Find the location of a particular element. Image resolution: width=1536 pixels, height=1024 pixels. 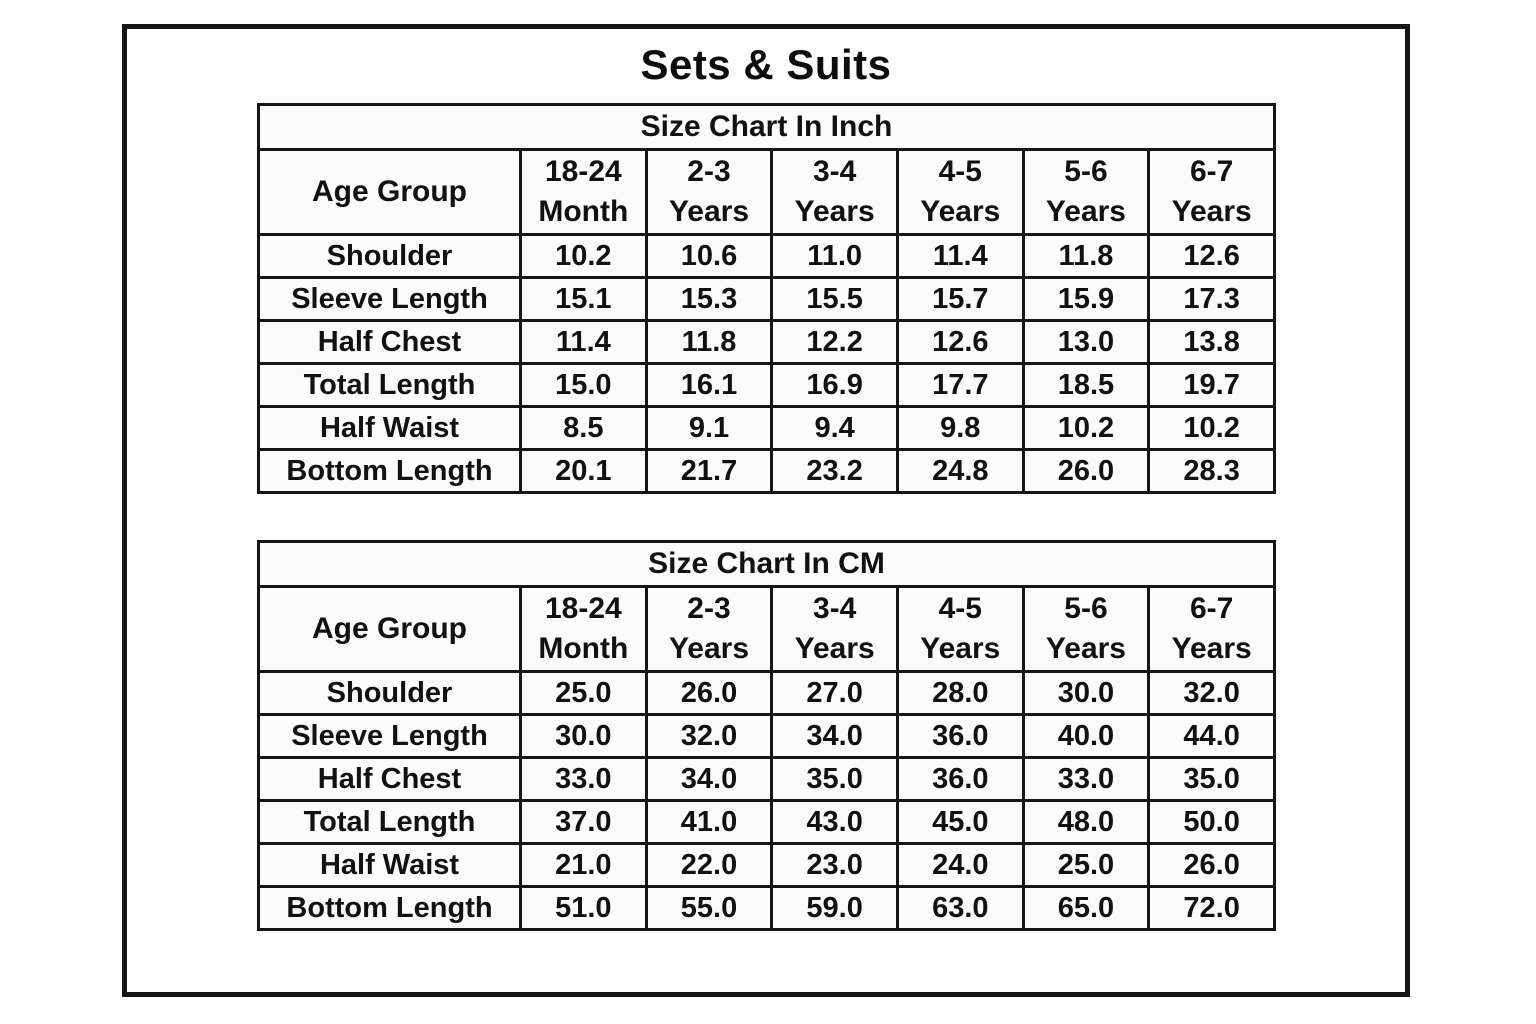

measurement-value: 20.1 is located at coordinates (583, 471).